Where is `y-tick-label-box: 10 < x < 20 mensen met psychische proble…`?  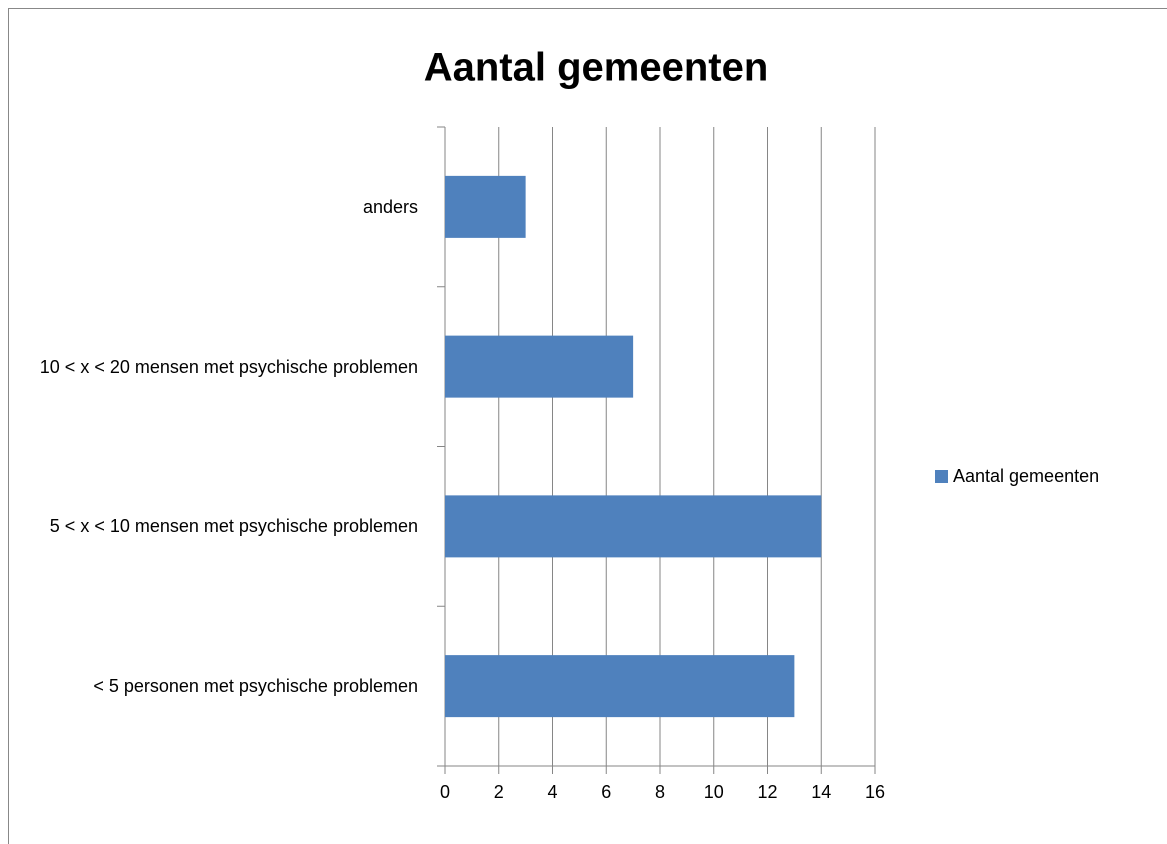 y-tick-label-box: 10 < x < 20 mensen met psychische proble… is located at coordinates (229, 367).